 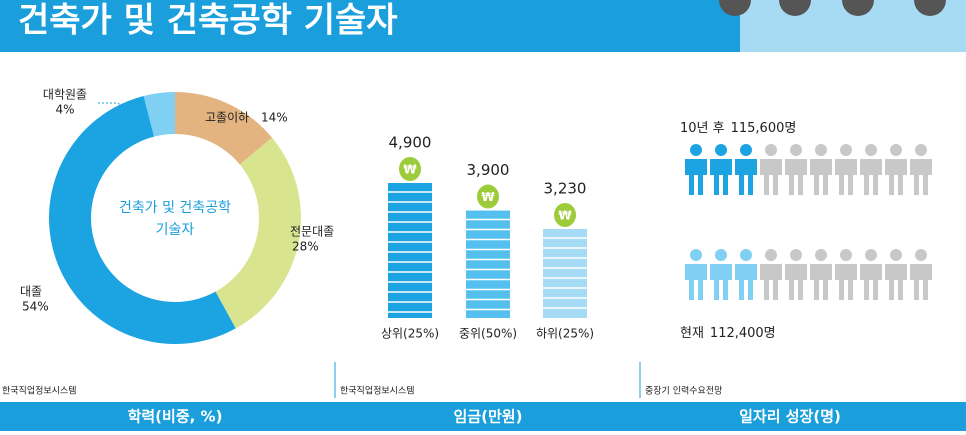 What do you see at coordinates (64, 110) in the screenshot?
I see `slice-value: 4%` at bounding box center [64, 110].